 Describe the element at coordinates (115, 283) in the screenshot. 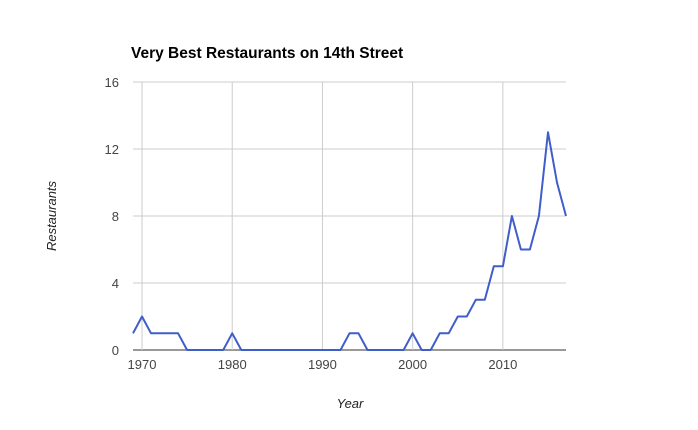

I see `y-tick-label: 4` at that location.